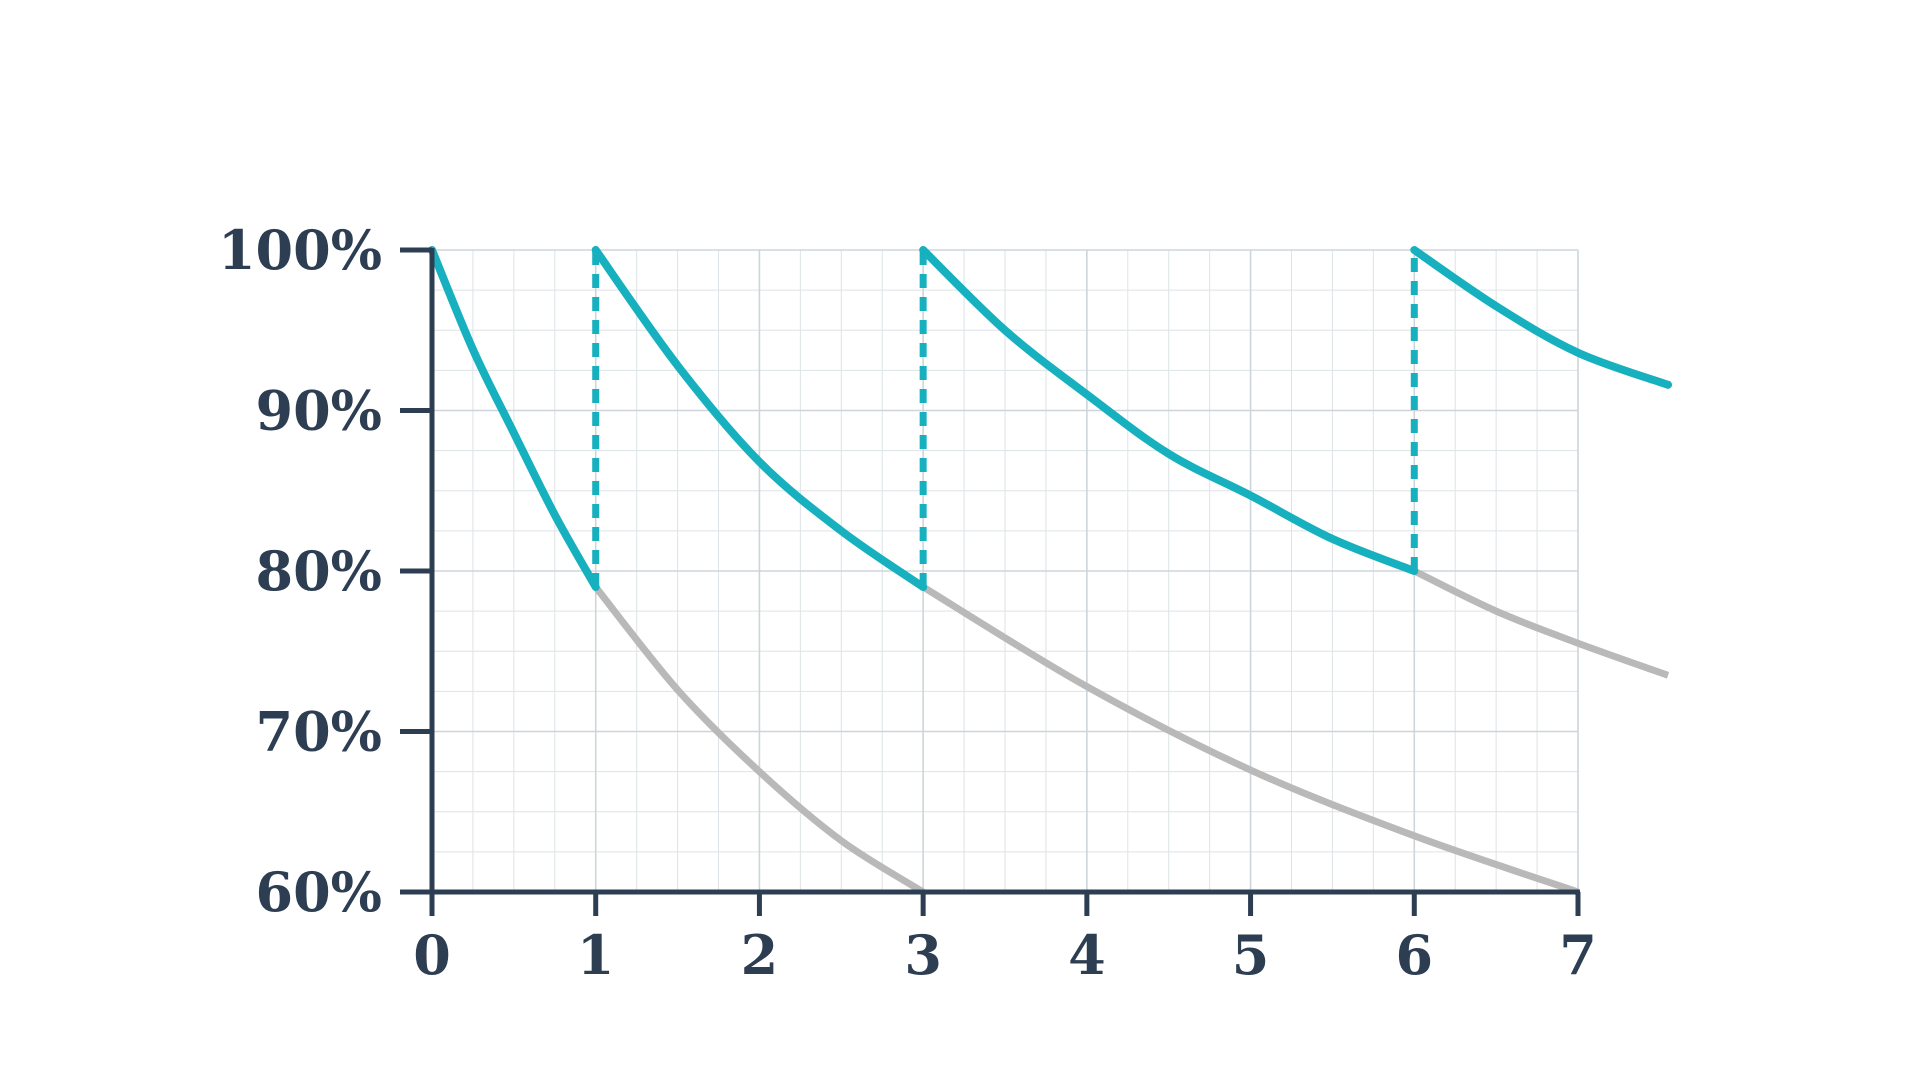 This screenshot has height=1080, width=1920. I want to click on x-tick-label: 3, so click(923, 955).